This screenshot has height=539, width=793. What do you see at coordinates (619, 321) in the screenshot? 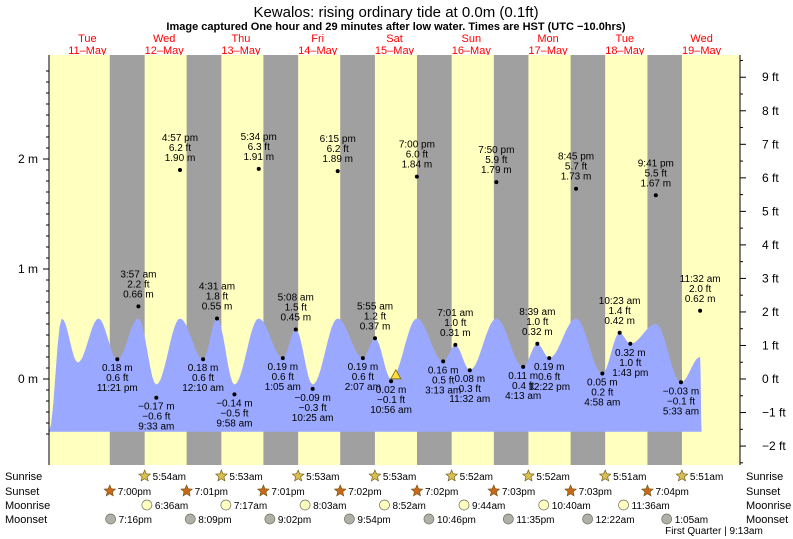
I see `tide-event-label: 0.42 m` at bounding box center [619, 321].